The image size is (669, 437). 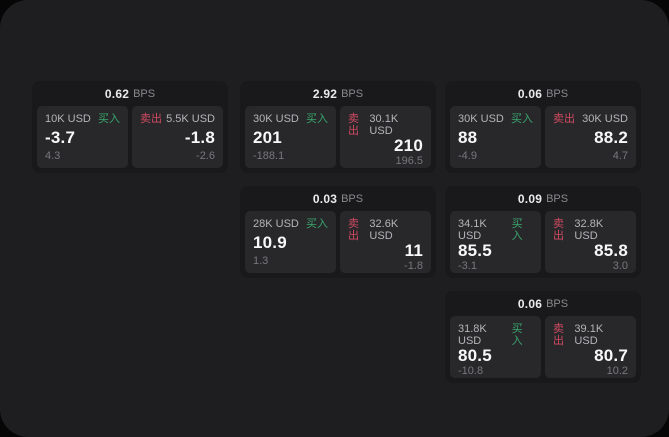 I want to click on sell-tile: 卖出 39.1K USD 80.7 10.2, so click(x=590, y=347).